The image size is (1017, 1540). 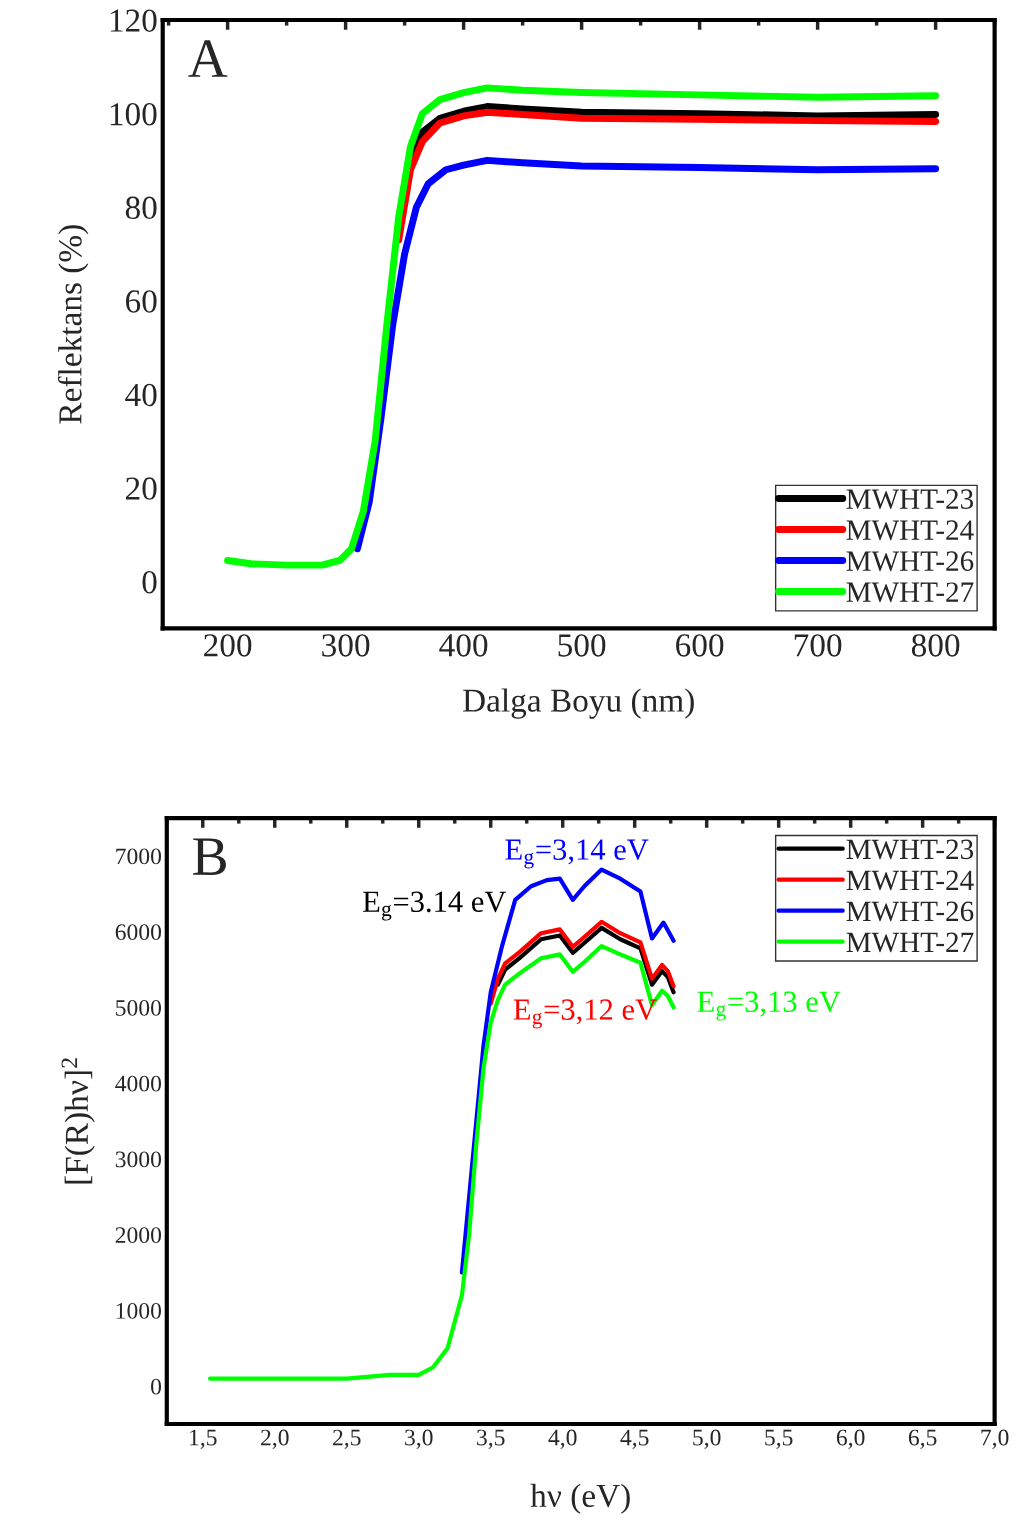 I want to click on x-tick-label: 6,5, so click(x=922, y=1439).